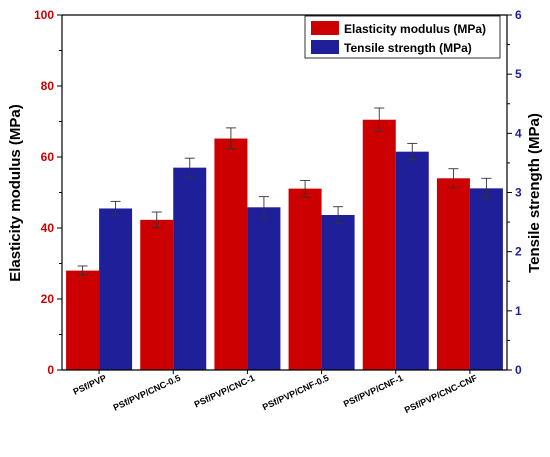 This screenshot has height=457, width=550. I want to click on right-tick-label: 3, so click(518, 193).